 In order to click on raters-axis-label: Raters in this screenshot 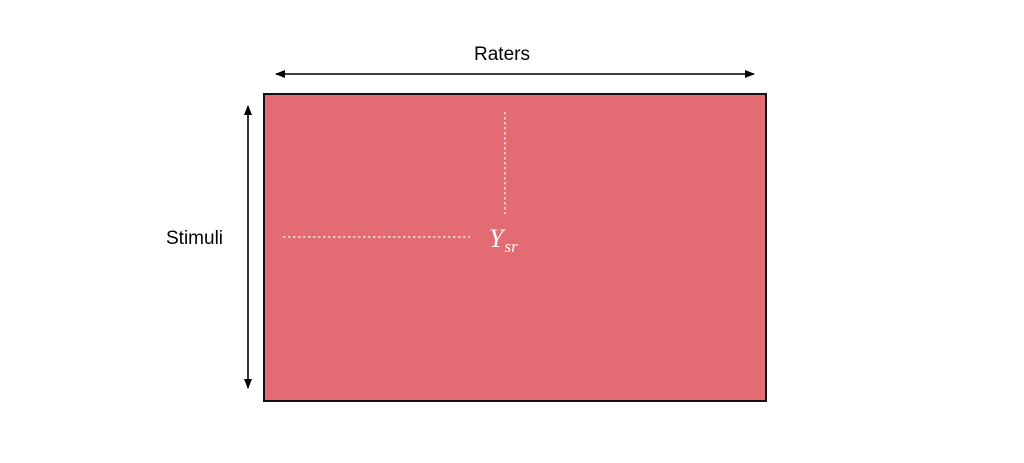, I will do `click(502, 54)`.